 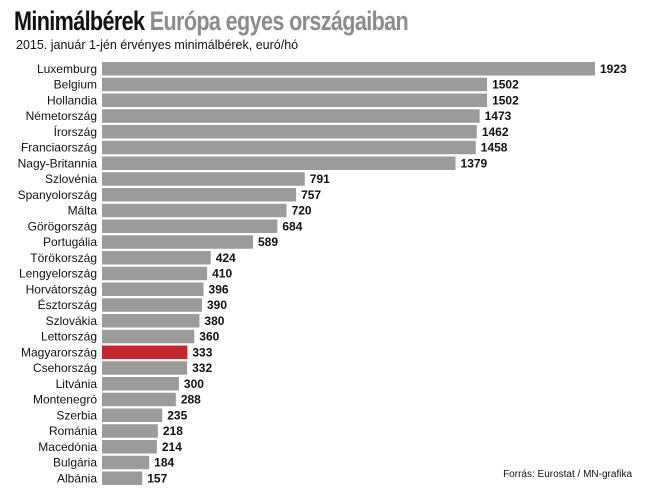 What do you see at coordinates (202, 368) in the screenshot?
I see `value-label-csehorszag: 332` at bounding box center [202, 368].